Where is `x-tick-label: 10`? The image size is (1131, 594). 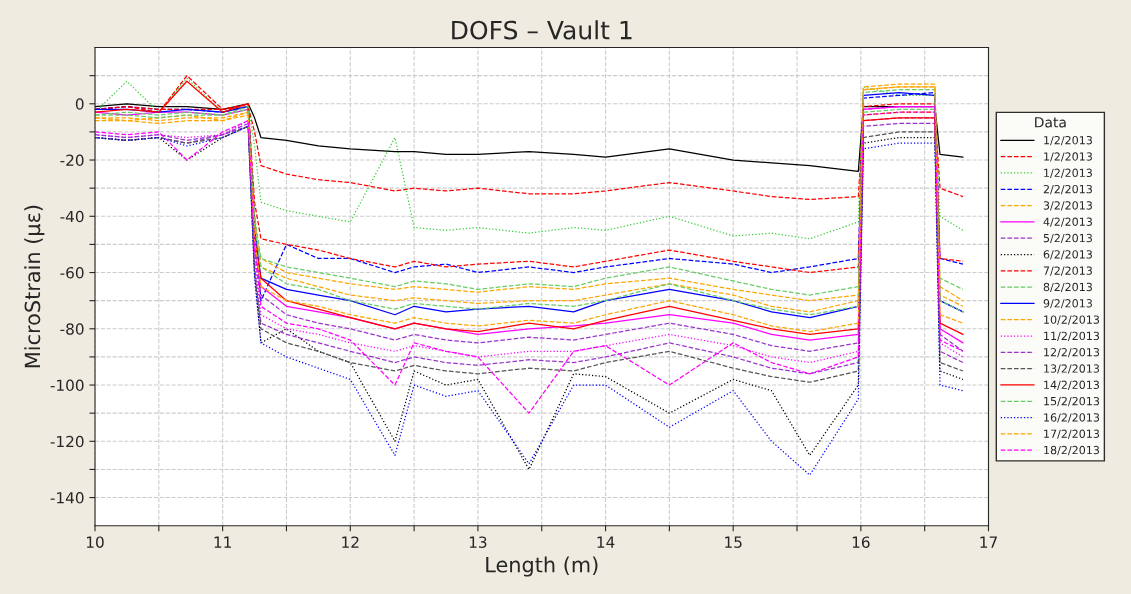 x-tick-label: 10 is located at coordinates (95, 542).